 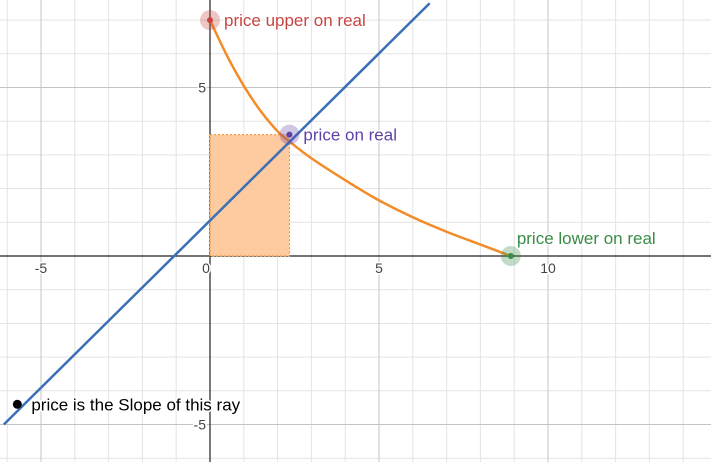 I want to click on point-price, so click(x=289, y=134).